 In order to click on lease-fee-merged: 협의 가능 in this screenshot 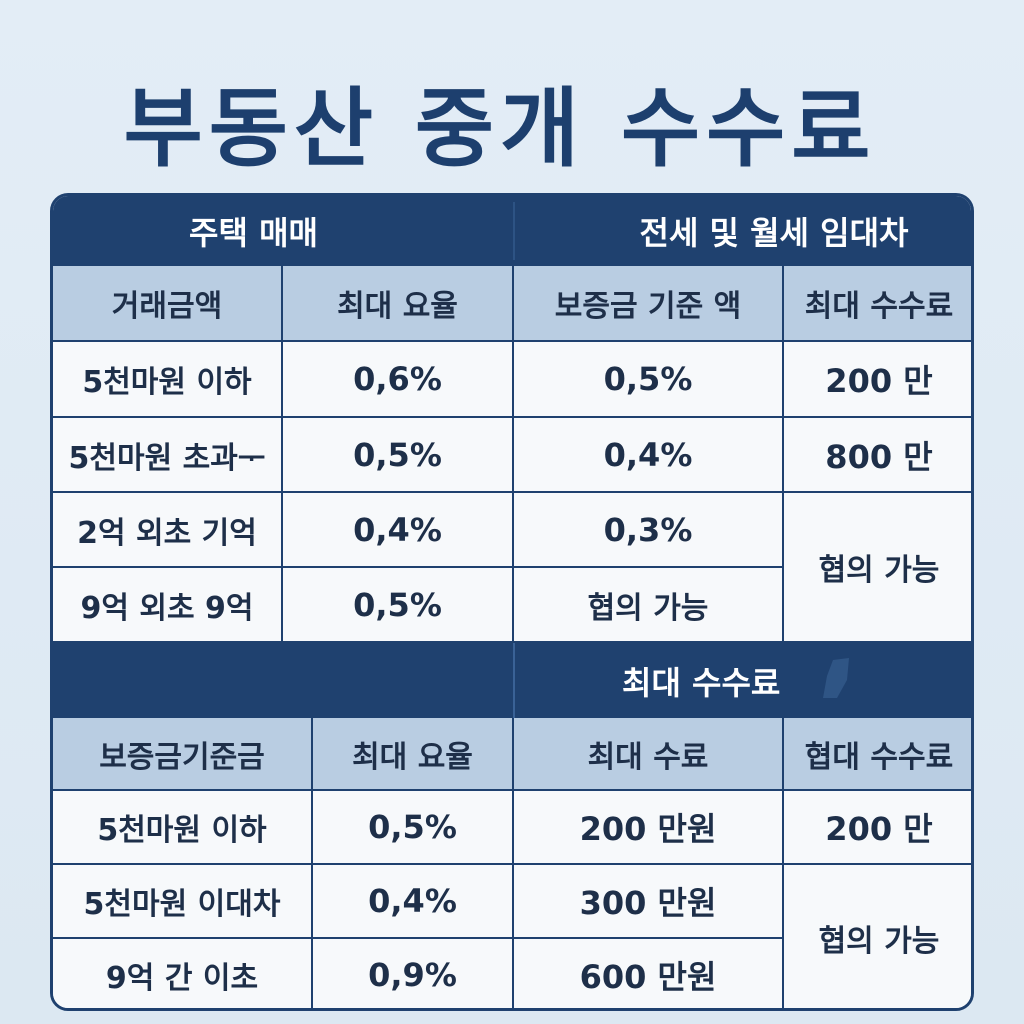, I will do `click(877, 568)`.